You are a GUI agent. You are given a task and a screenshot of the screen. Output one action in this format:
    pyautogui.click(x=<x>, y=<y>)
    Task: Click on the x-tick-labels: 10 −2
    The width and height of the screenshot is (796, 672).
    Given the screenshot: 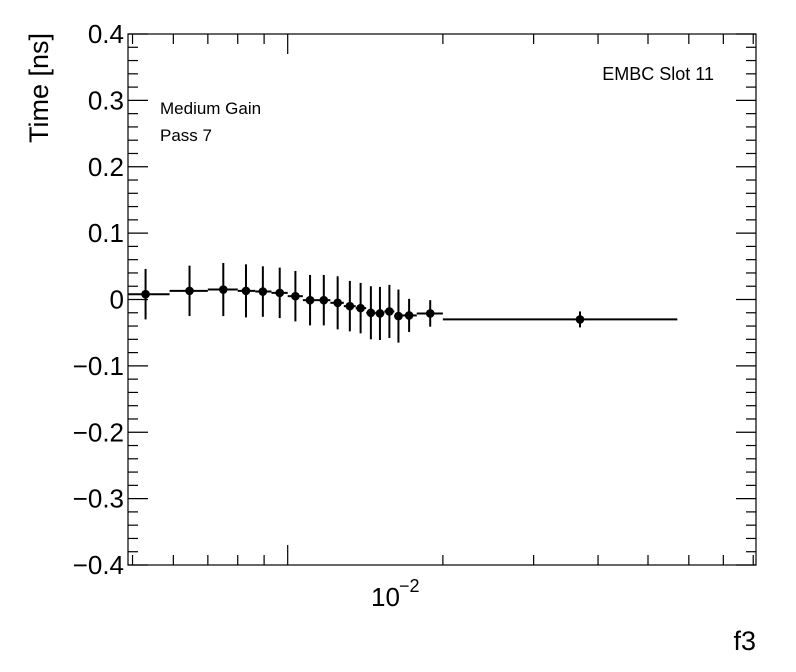 What is the action you would take?
    pyautogui.click(x=395, y=594)
    